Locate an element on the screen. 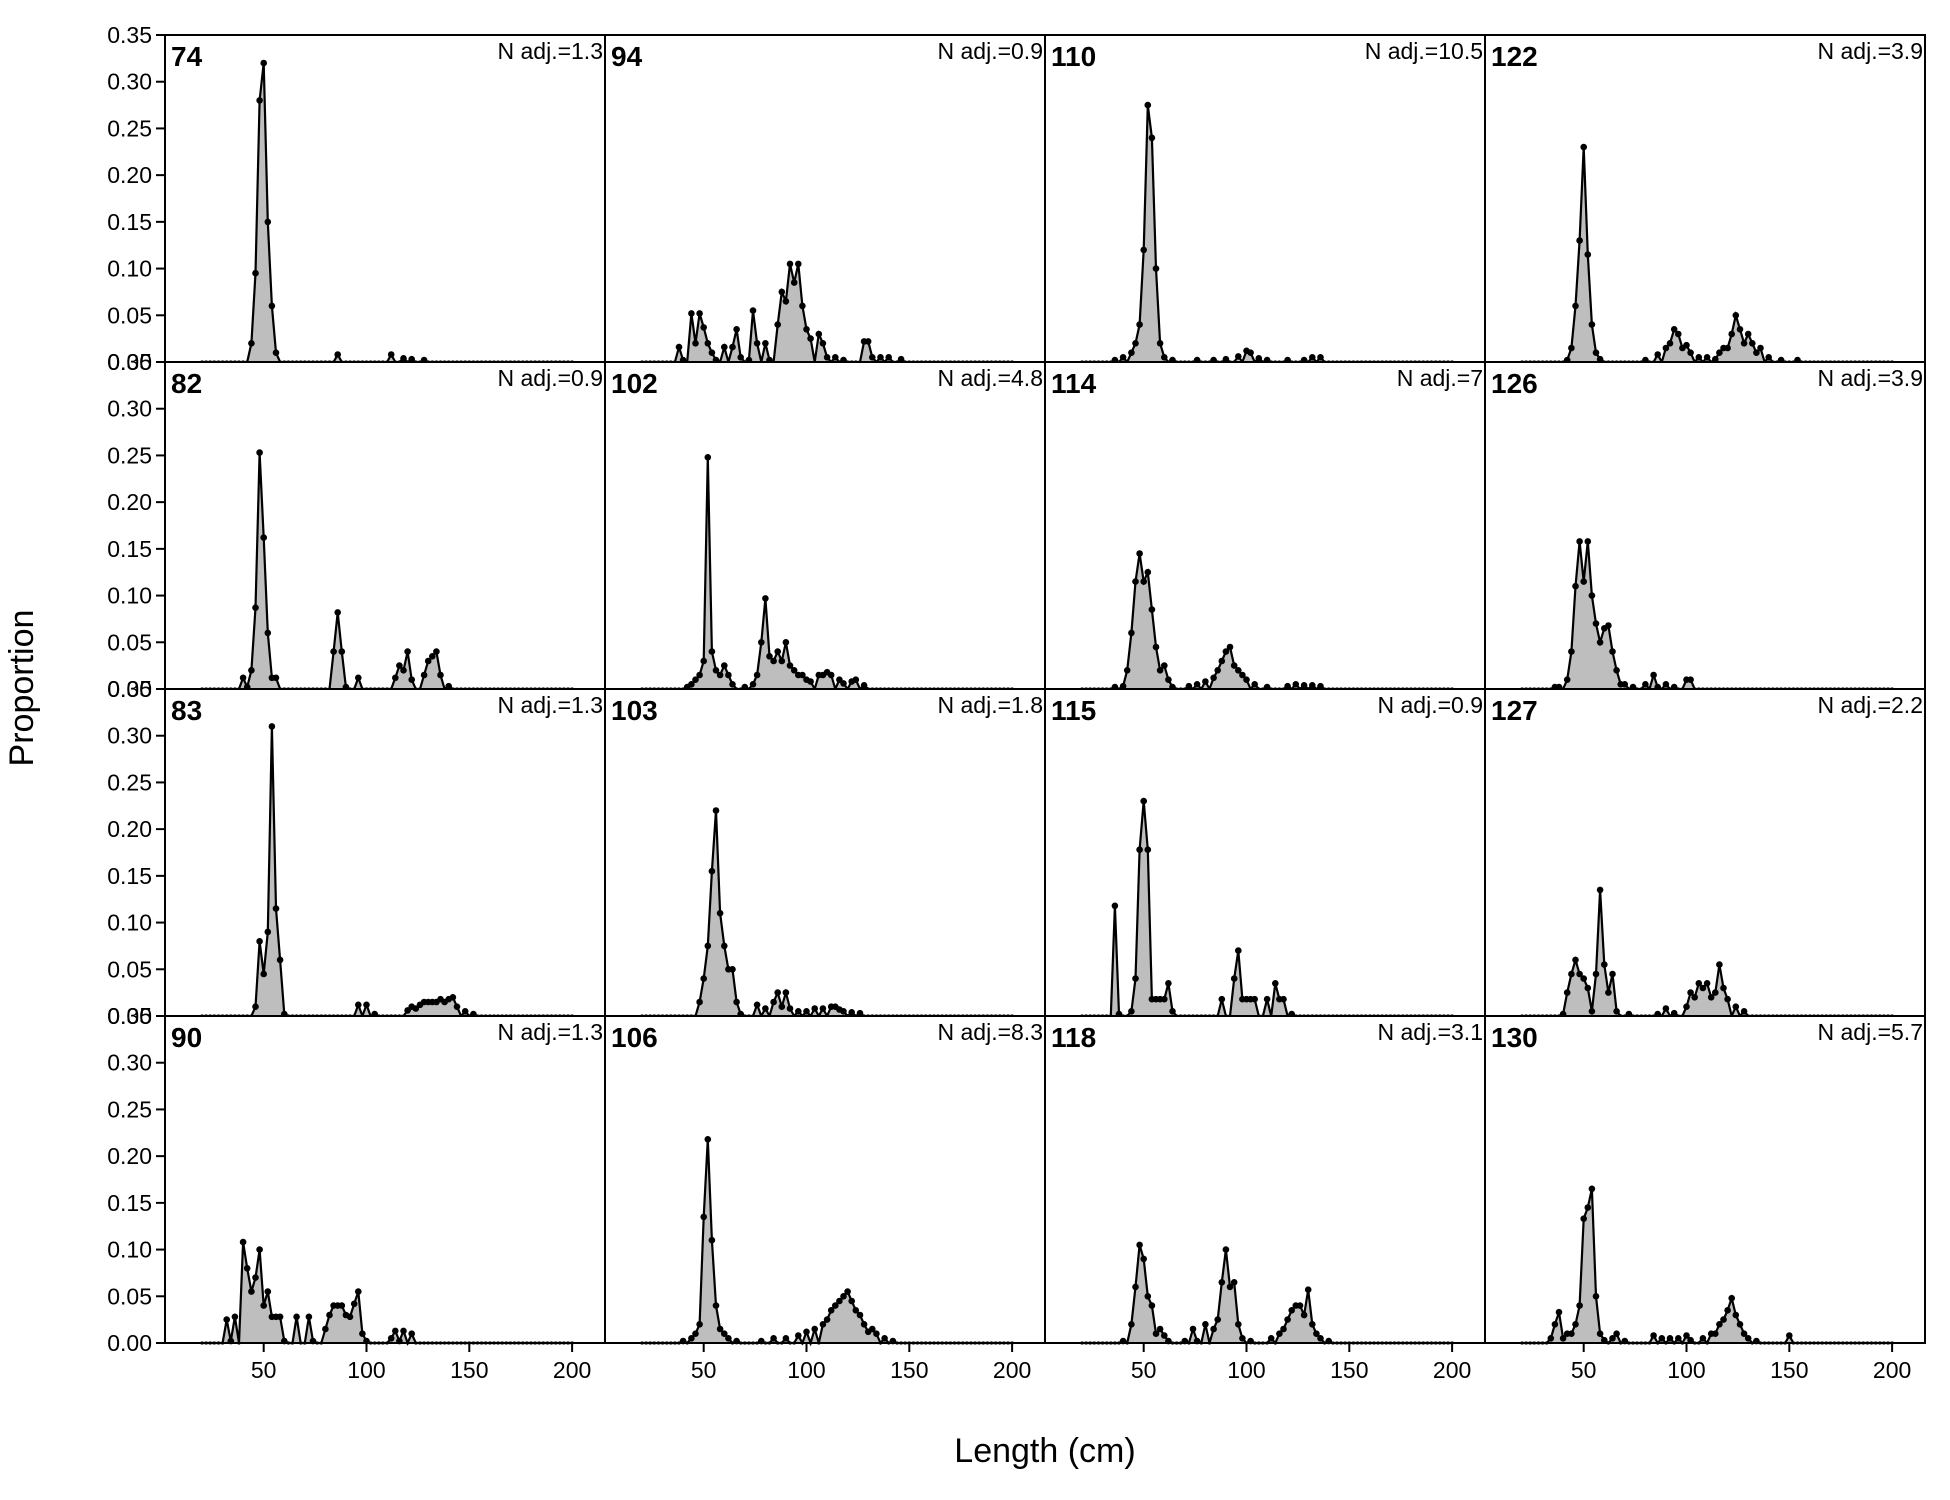 The height and width of the screenshot is (1500, 1950). panel-n-adj: N adj.=0.9 is located at coordinates (551, 378).